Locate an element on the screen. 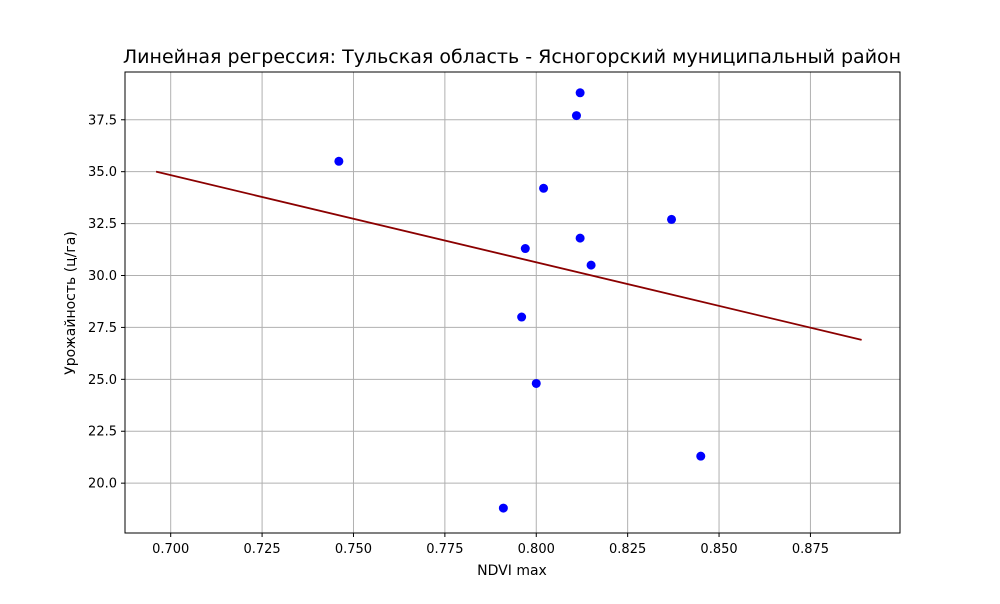 The height and width of the screenshot is (604, 1000). y-tick-label: 20.0 is located at coordinates (102, 484).